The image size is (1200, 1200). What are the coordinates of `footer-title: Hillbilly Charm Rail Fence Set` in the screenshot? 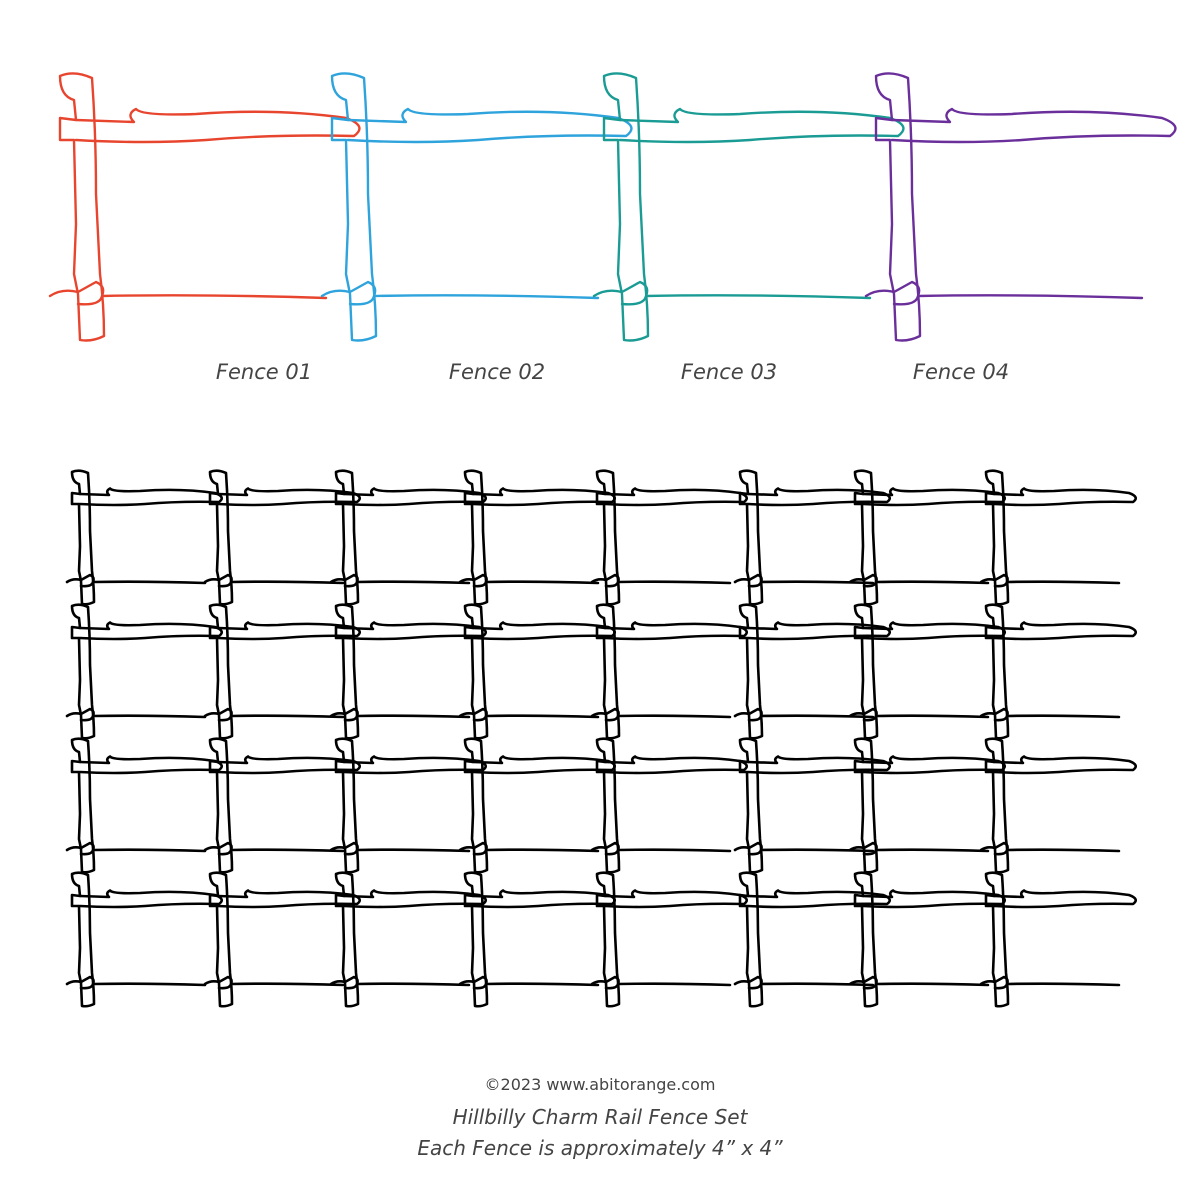 It's located at (601, 1117).